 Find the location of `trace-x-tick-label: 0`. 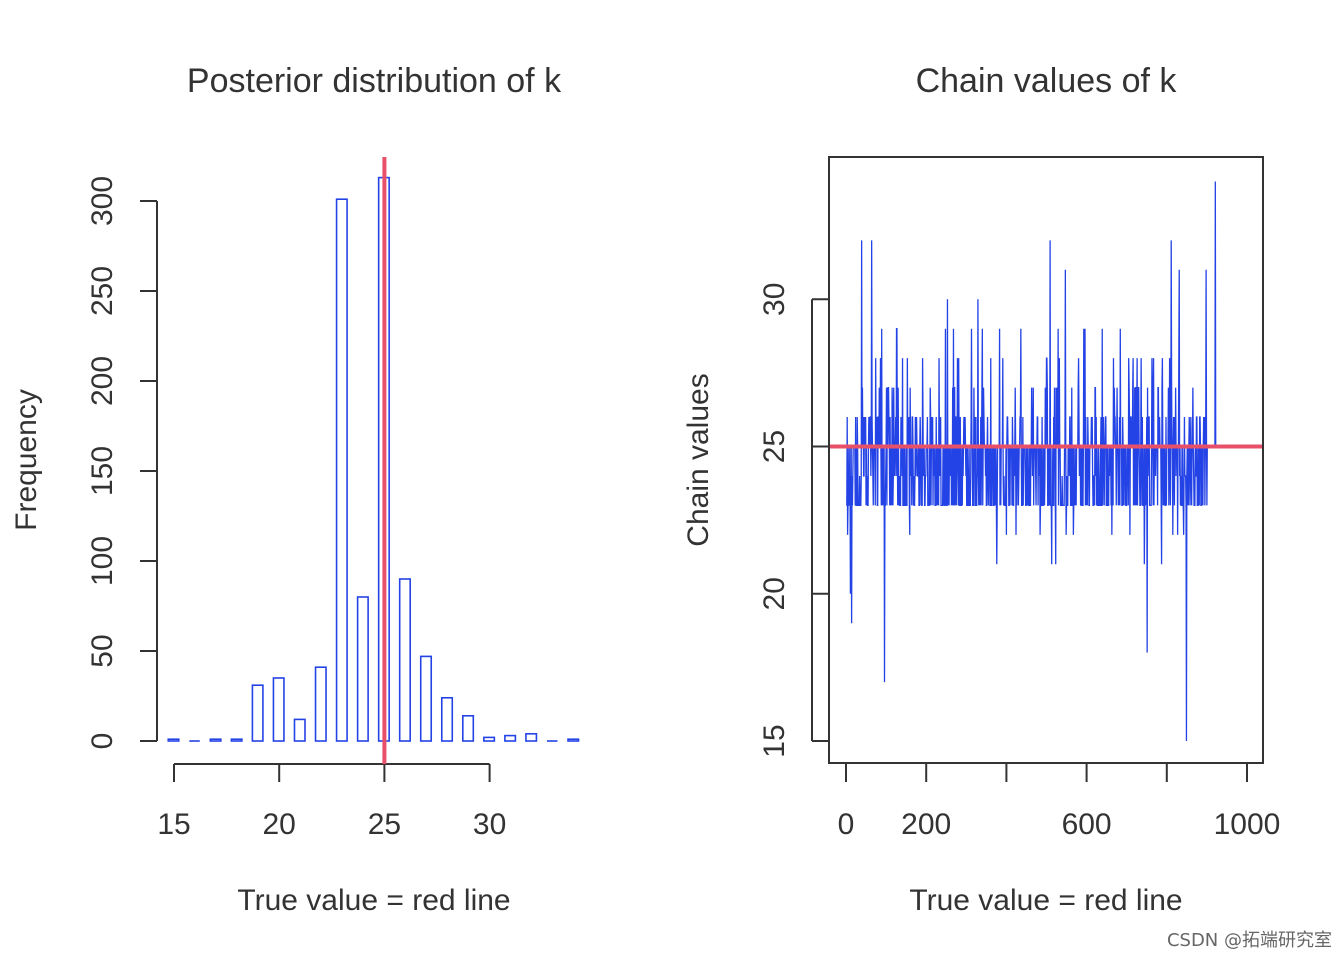

trace-x-tick-label: 0 is located at coordinates (846, 824).